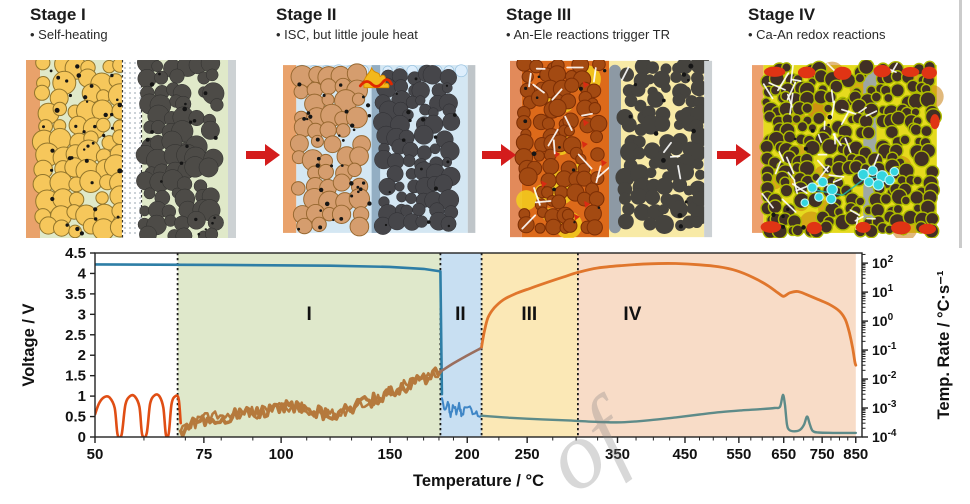 This screenshot has height=504, width=970. What do you see at coordinates (817, 34) in the screenshot?
I see `stage-iv-caption: • Ca-An redox reactions` at bounding box center [817, 34].